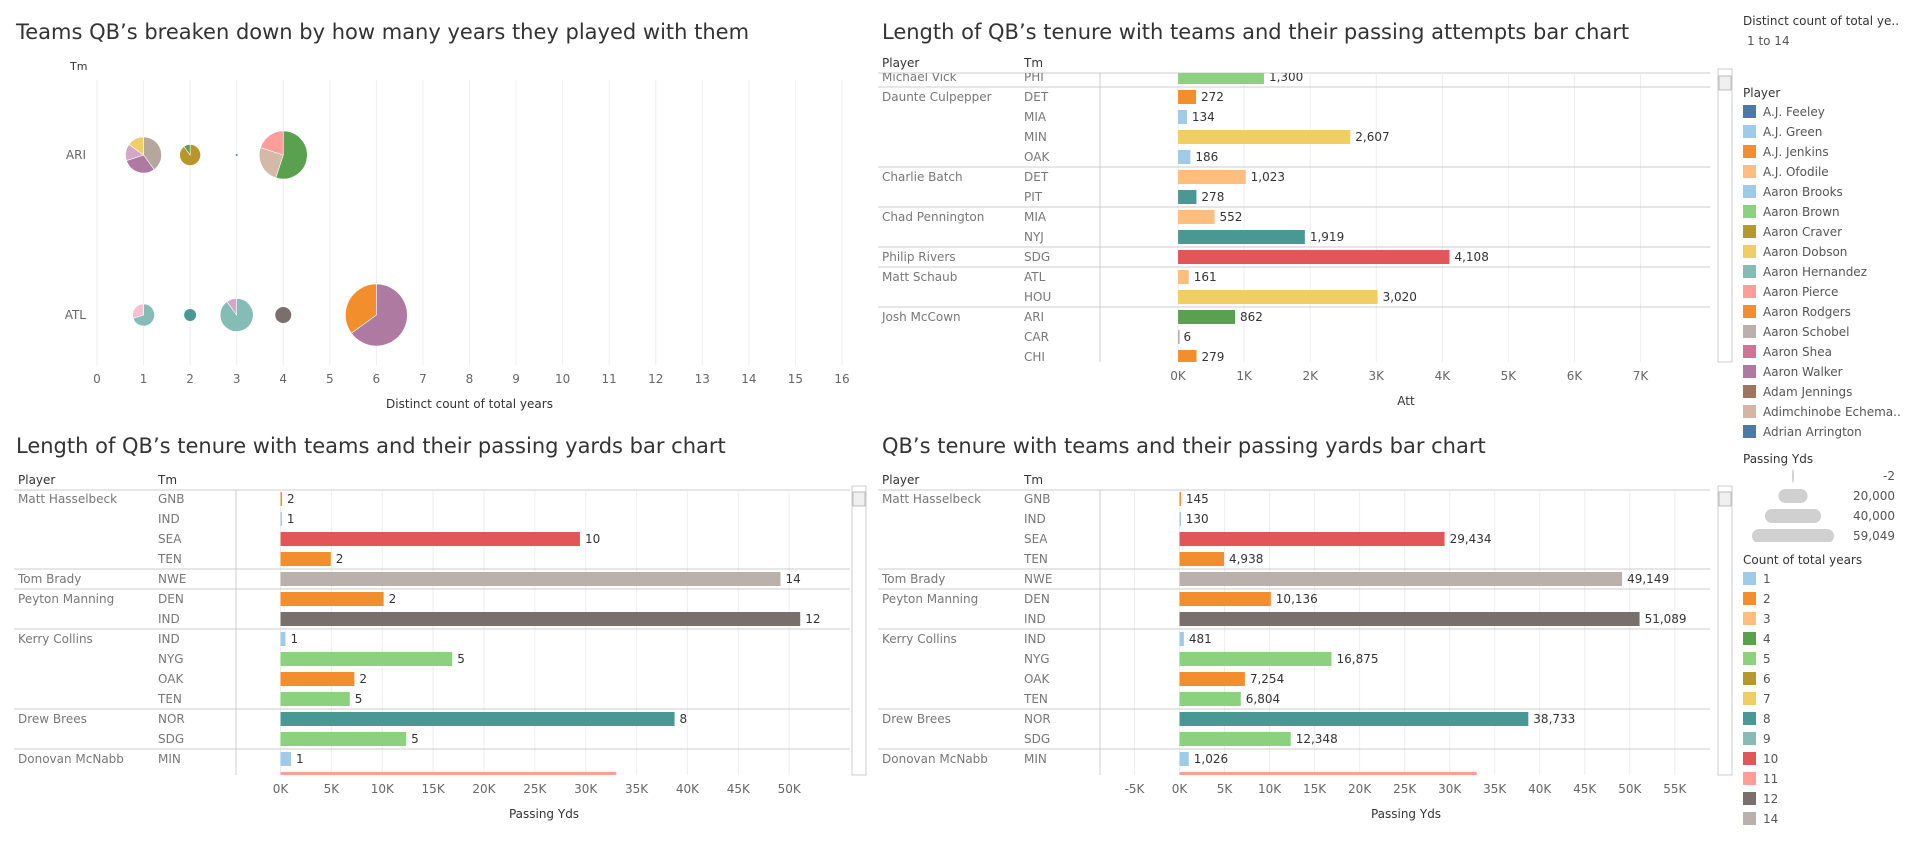  I want to click on legend-label: 10, so click(1771, 759).